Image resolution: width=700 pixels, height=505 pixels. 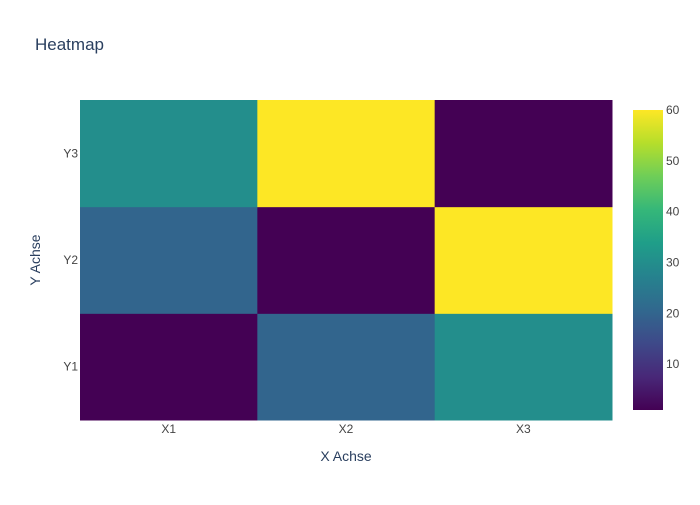 What do you see at coordinates (69, 44) in the screenshot?
I see `chart-title: Heatmap` at bounding box center [69, 44].